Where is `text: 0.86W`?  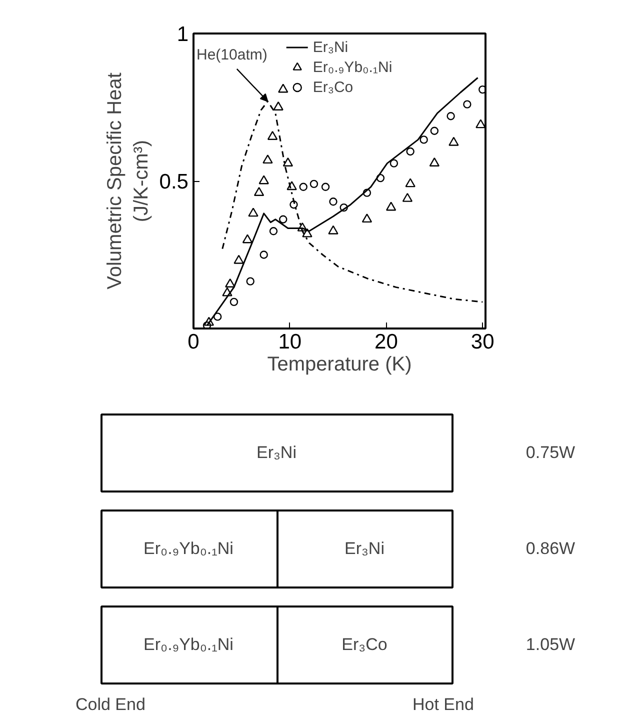
text: 0.86W is located at coordinates (551, 548).